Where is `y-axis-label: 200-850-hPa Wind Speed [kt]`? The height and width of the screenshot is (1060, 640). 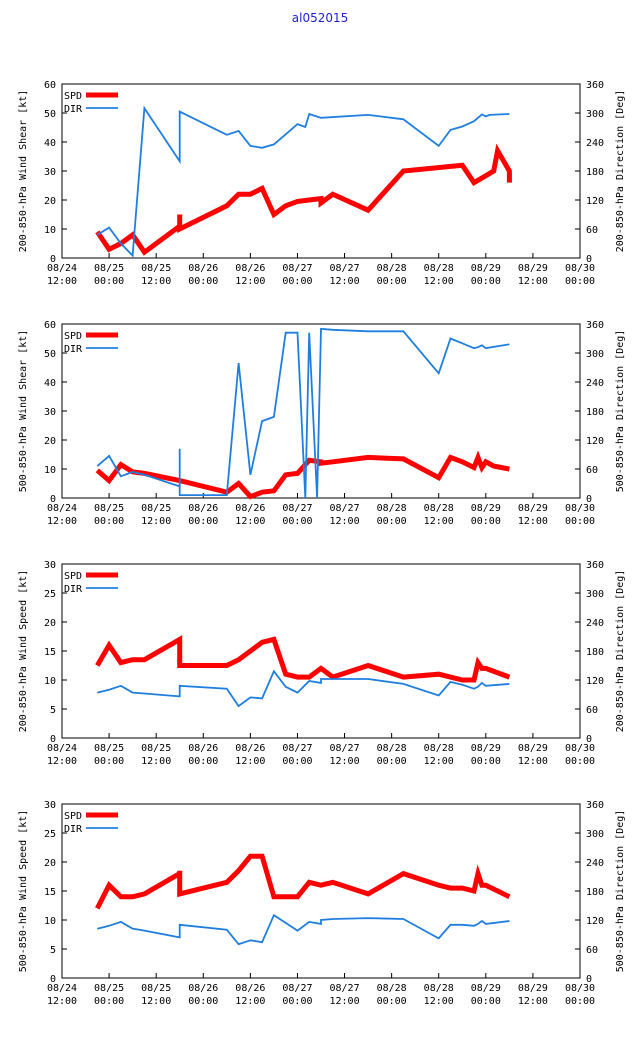 y-axis-label: 200-850-hPa Wind Speed [kt] is located at coordinates (23, 651).